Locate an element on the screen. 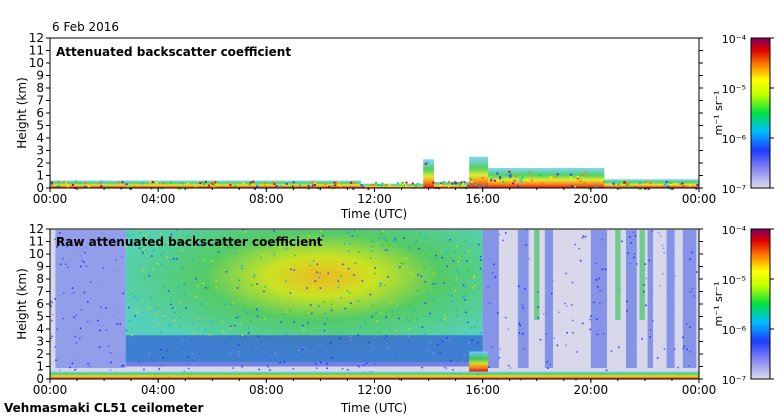  y-tick-label: 10 is located at coordinates (36, 254).